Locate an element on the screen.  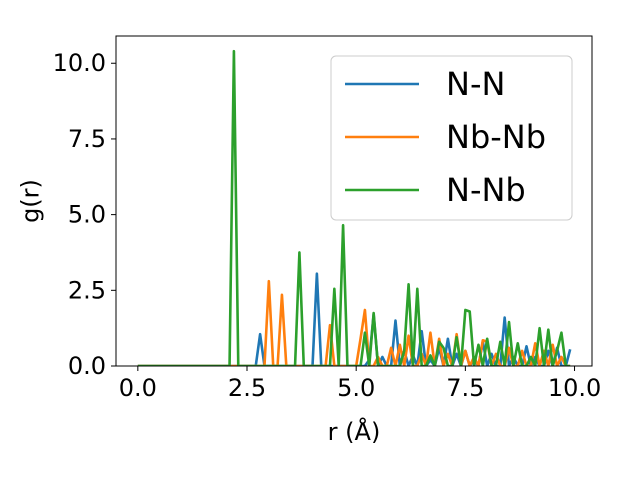
y-tick-label: 2.5 is located at coordinates (87, 290).